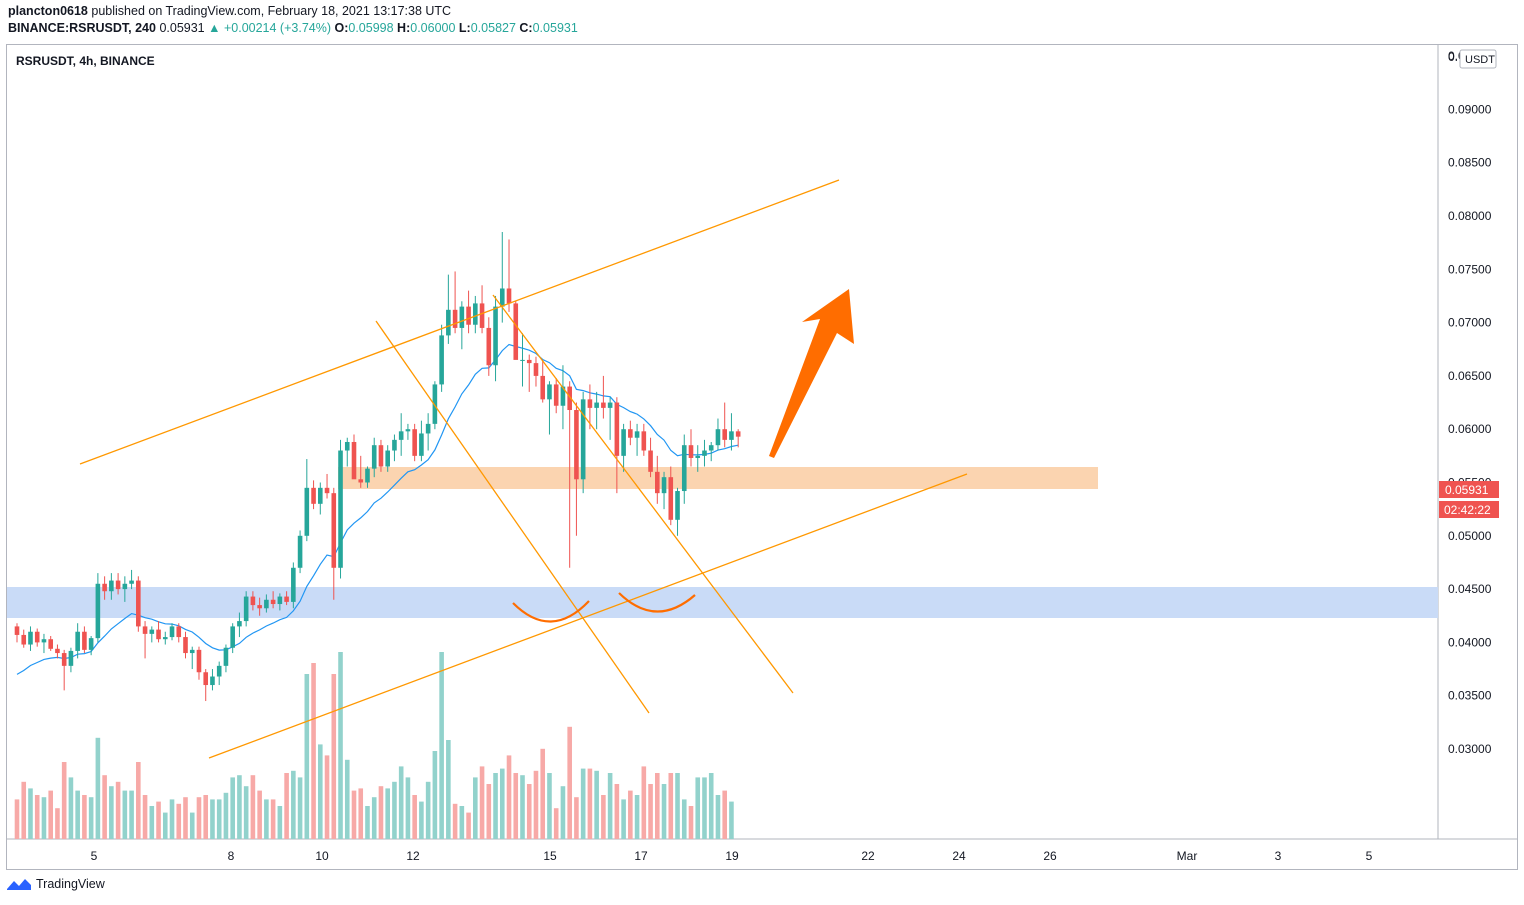 This screenshot has width=1524, height=905. I want to click on low-label: L:, so click(464, 28).